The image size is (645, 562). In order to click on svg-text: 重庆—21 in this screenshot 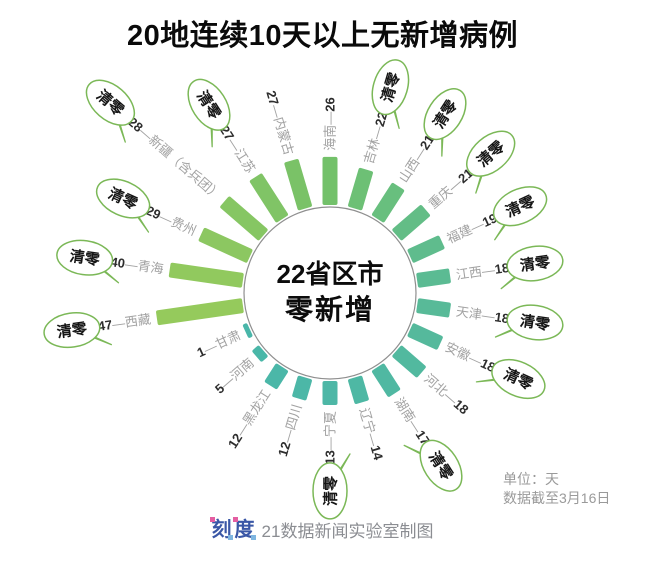, I will do `click(451, 188)`.